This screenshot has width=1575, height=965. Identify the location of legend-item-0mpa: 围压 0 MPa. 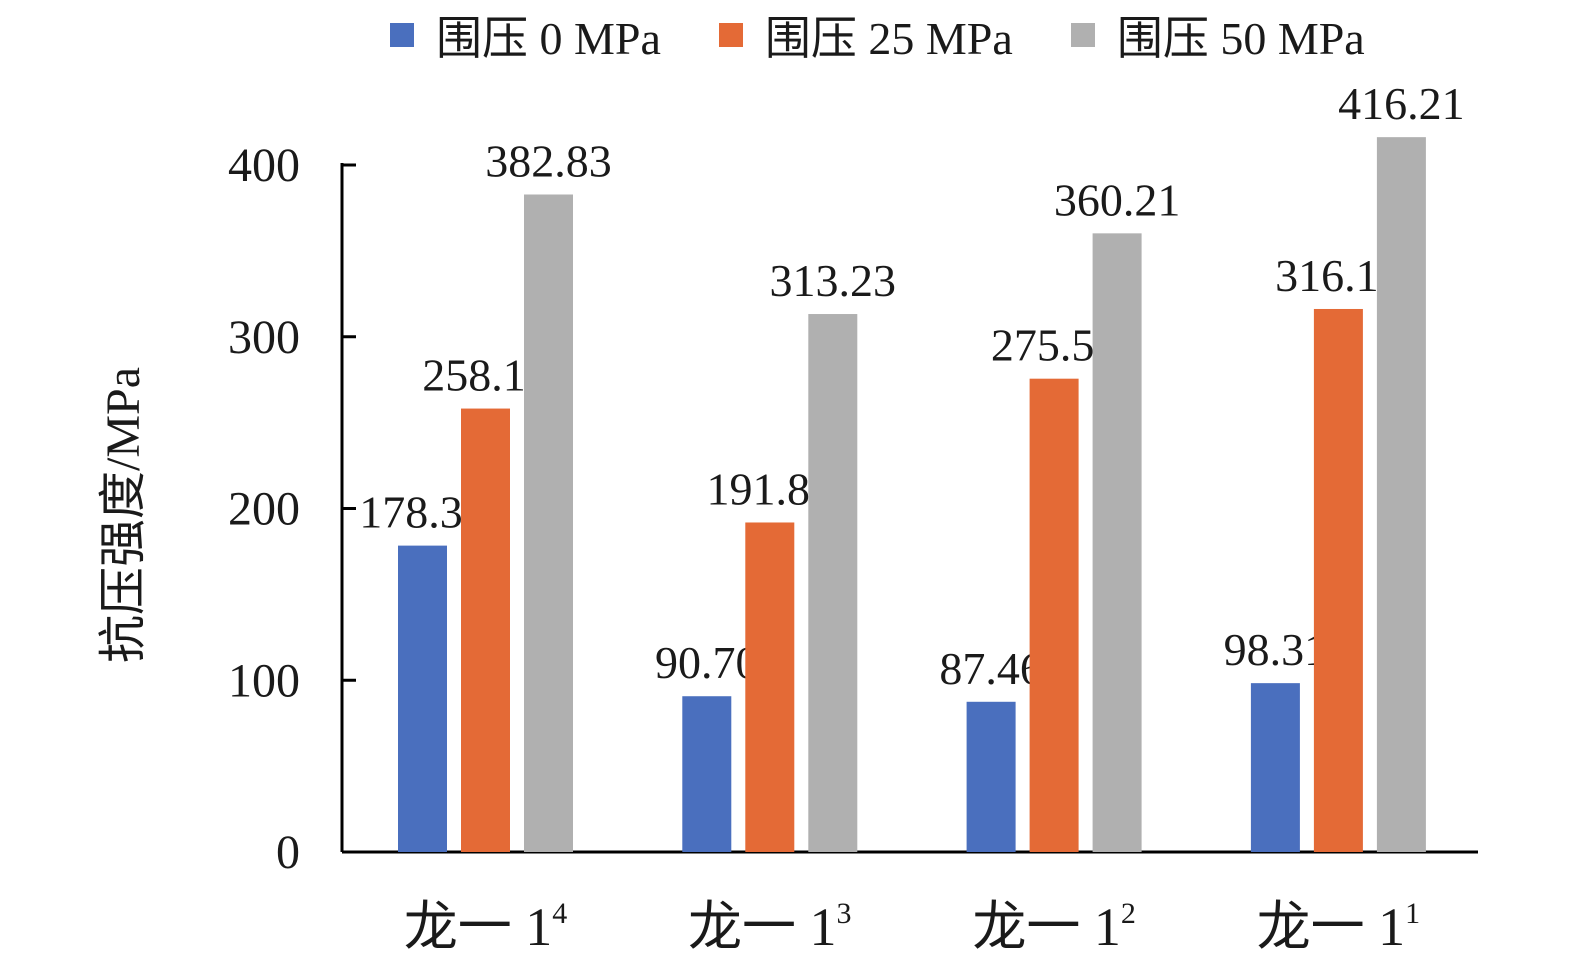
(525, 35).